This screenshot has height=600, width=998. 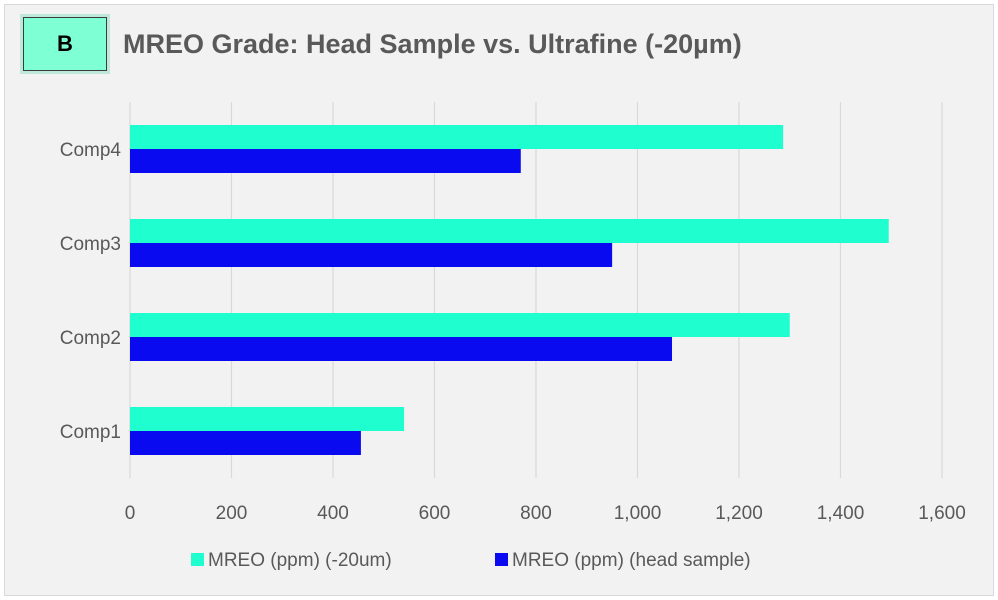 What do you see at coordinates (841, 513) in the screenshot?
I see `x-tick-label: 1,400` at bounding box center [841, 513].